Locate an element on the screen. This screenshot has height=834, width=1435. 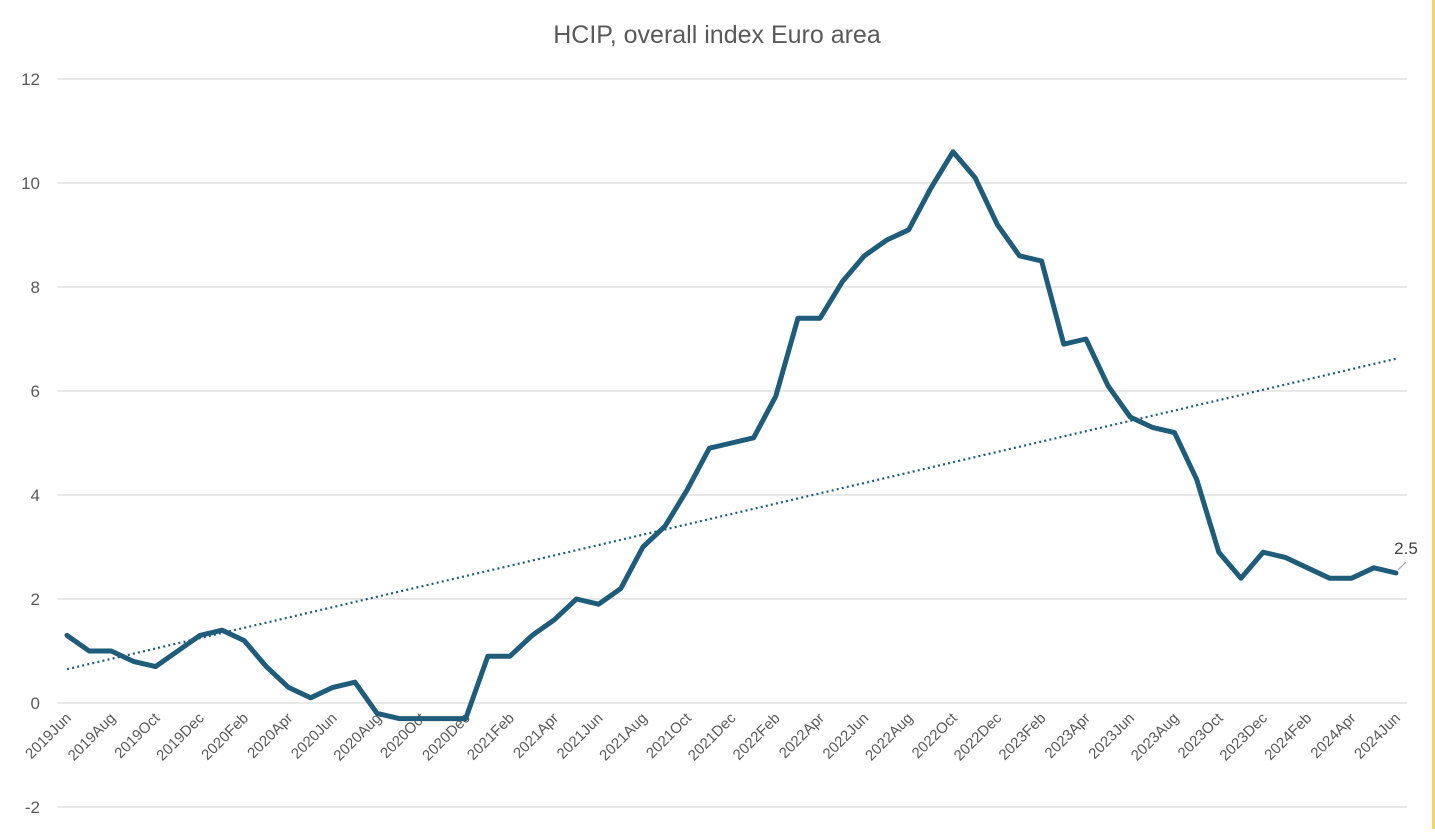
x-tick-label: 2022Feb is located at coordinates (757, 737).